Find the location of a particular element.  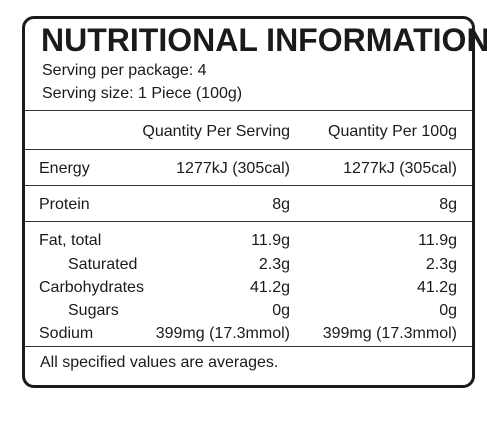

saturated-per-serving: 2.3g is located at coordinates (274, 264).